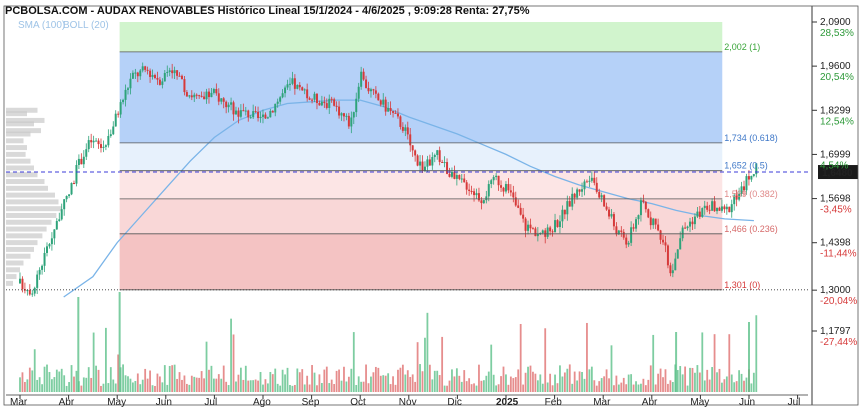 Image resolution: width=864 pixels, height=411 pixels. What do you see at coordinates (838, 342) in the screenshot?
I see `y-tick-pct: -27,44%` at bounding box center [838, 342].